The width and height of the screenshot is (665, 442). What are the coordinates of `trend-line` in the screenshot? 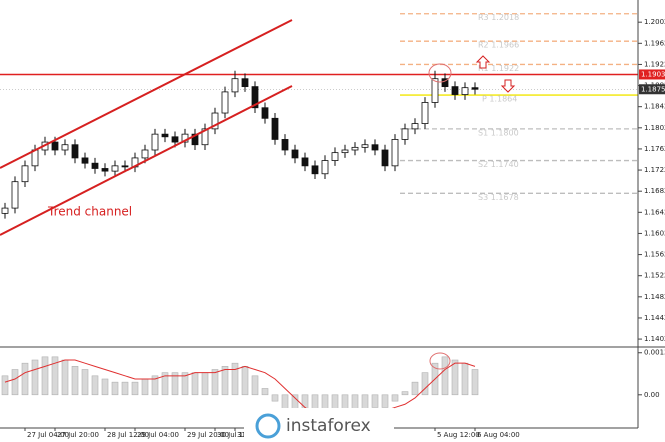 It's located at (146, 94).